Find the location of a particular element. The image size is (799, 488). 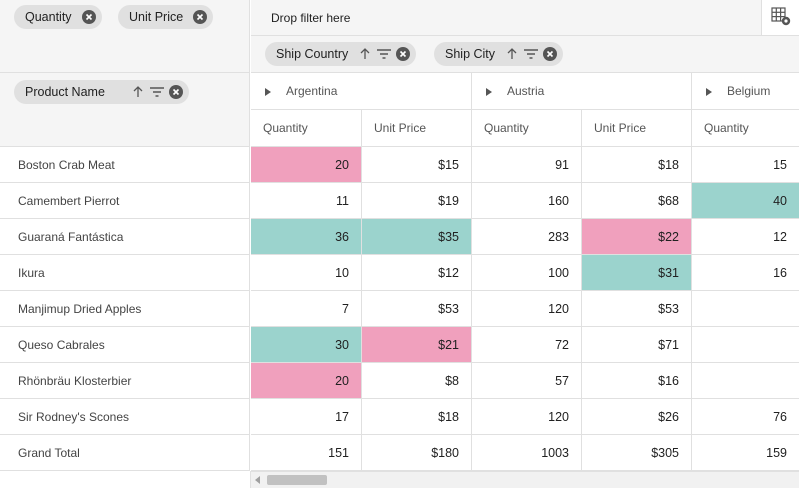

table-cell: 17 is located at coordinates (306, 417).